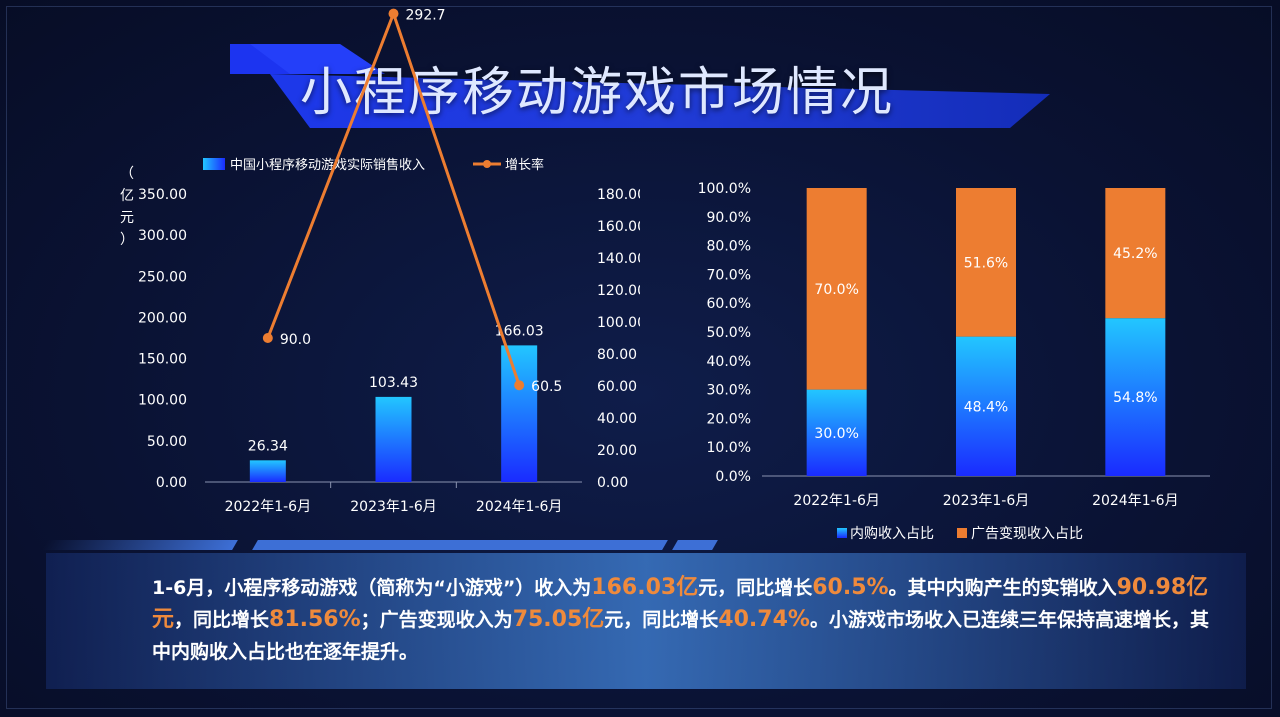 This screenshot has height=717, width=1280. Describe the element at coordinates (167, 442) in the screenshot. I see `y-tick-label: 50.00` at that location.